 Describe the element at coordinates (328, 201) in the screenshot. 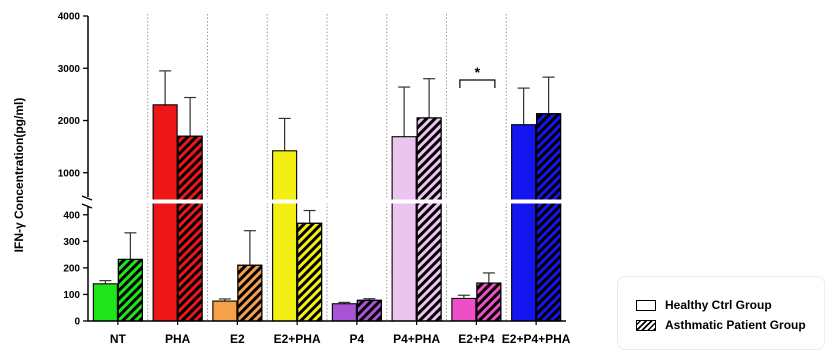

I see `axis-break-band` at that location.